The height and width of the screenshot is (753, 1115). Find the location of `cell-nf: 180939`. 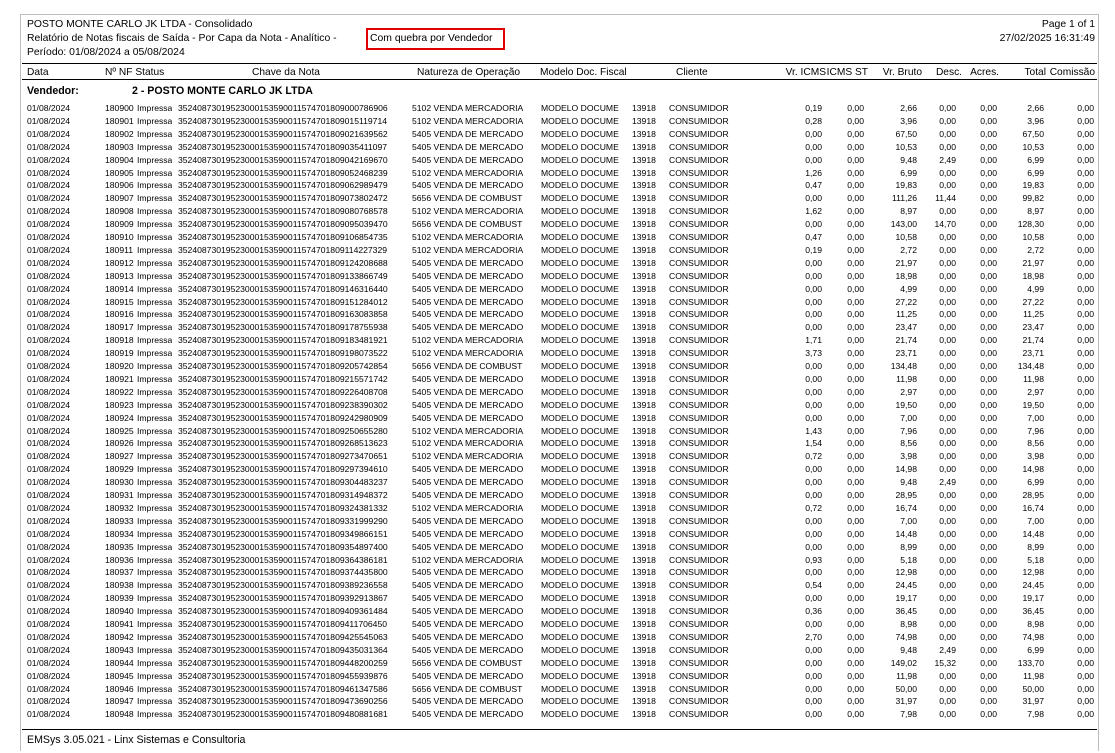

cell-nf: 180939 is located at coordinates (119, 598).